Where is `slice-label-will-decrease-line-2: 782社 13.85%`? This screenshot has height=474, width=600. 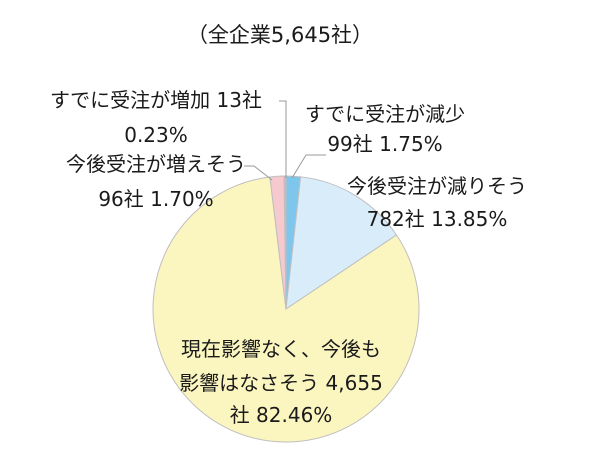
slice-label-will-decrease-line-2: 782社 13.85% is located at coordinates (437, 219).